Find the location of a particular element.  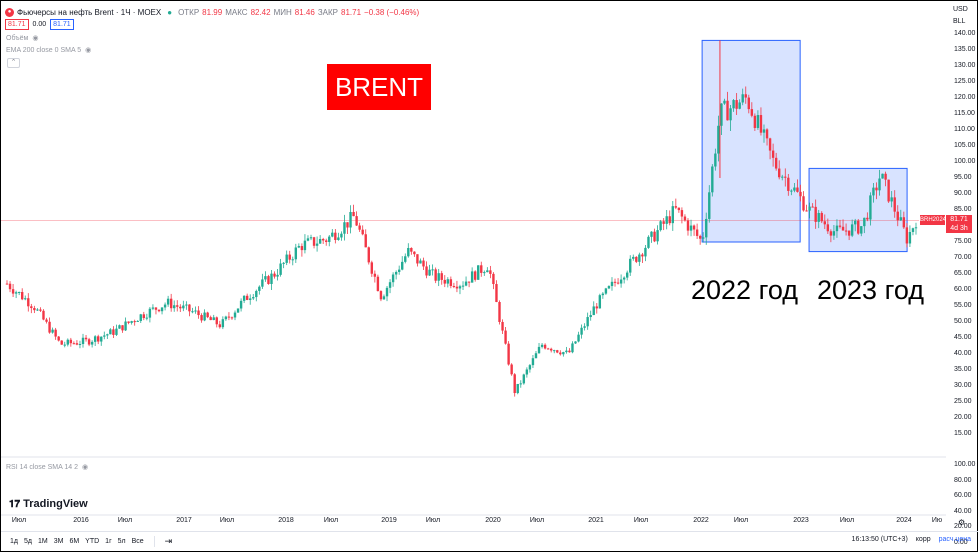

price-axis-label: 120.00 is located at coordinates (965, 97).